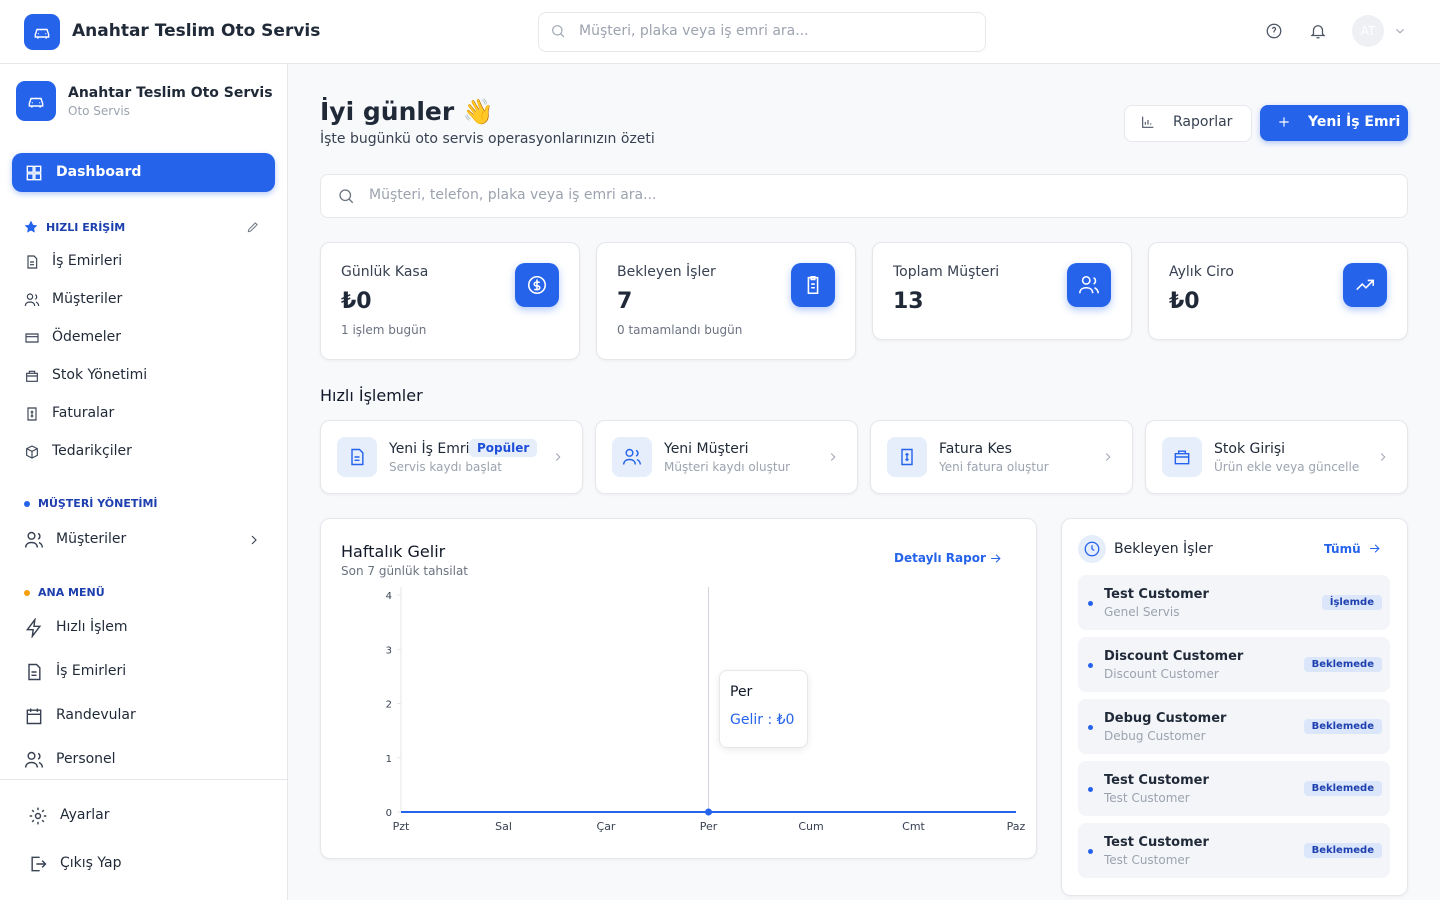 The height and width of the screenshot is (900, 1440). What do you see at coordinates (143, 779) in the screenshot?
I see `sidebar-divider` at bounding box center [143, 779].